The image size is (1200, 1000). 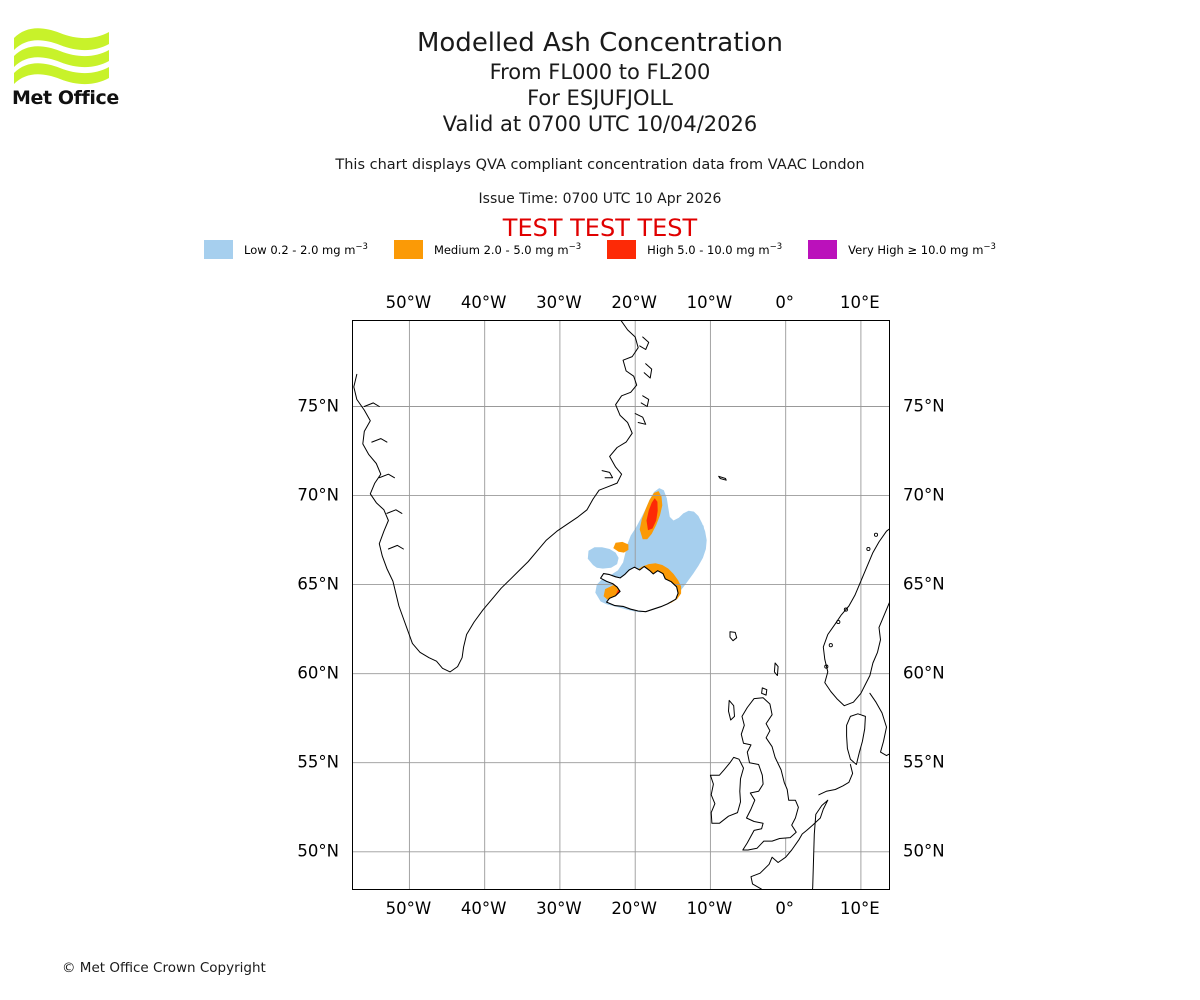 What do you see at coordinates (785, 302) in the screenshot?
I see `lon-tick-top-0°: 0°` at bounding box center [785, 302].